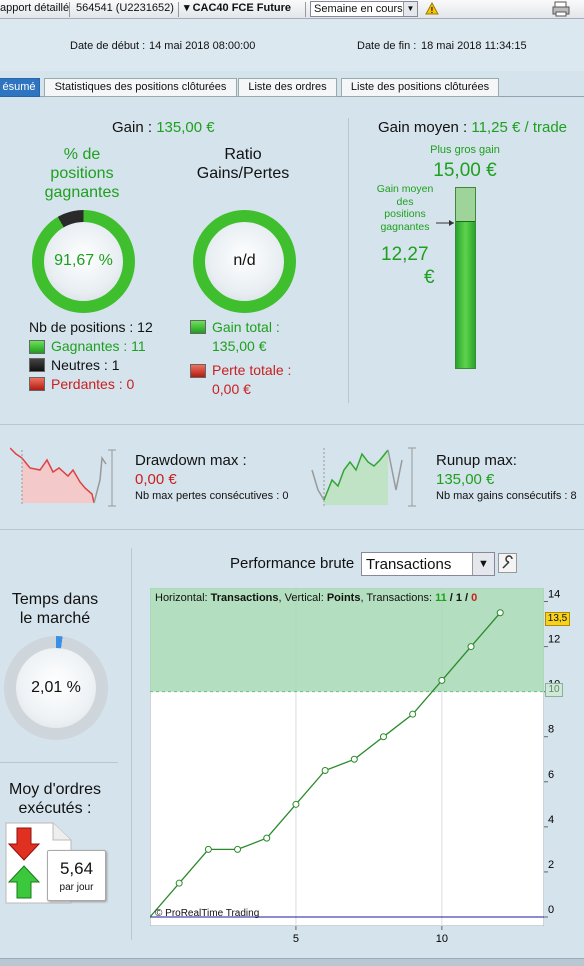 The width and height of the screenshot is (584, 966). What do you see at coordinates (239, 346) in the screenshot?
I see `gain-total-value: 135,00 €` at bounding box center [239, 346].